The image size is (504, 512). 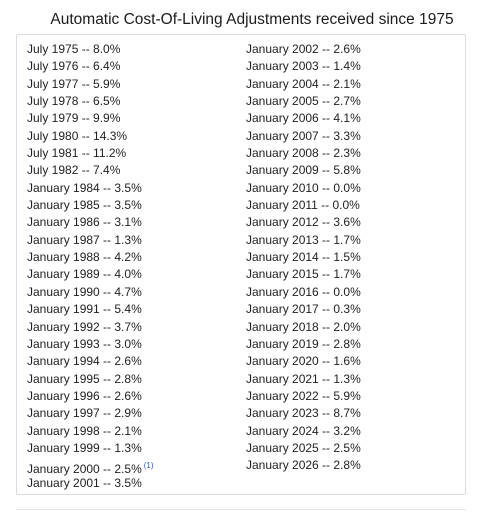 I want to click on cola-list-item: January 2013 -- 1.7%, so click(x=303, y=240).